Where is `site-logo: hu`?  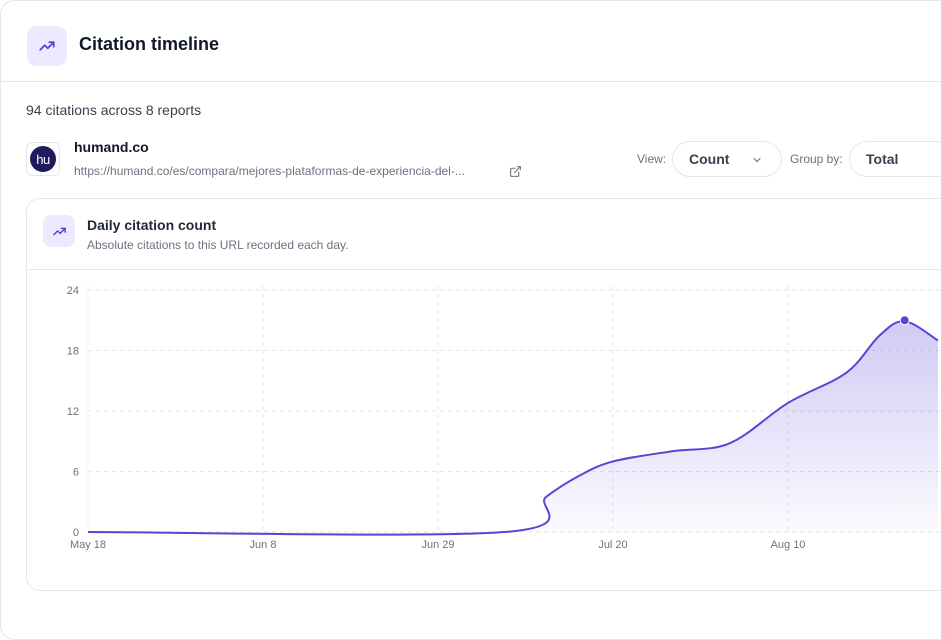 site-logo: hu is located at coordinates (43, 159).